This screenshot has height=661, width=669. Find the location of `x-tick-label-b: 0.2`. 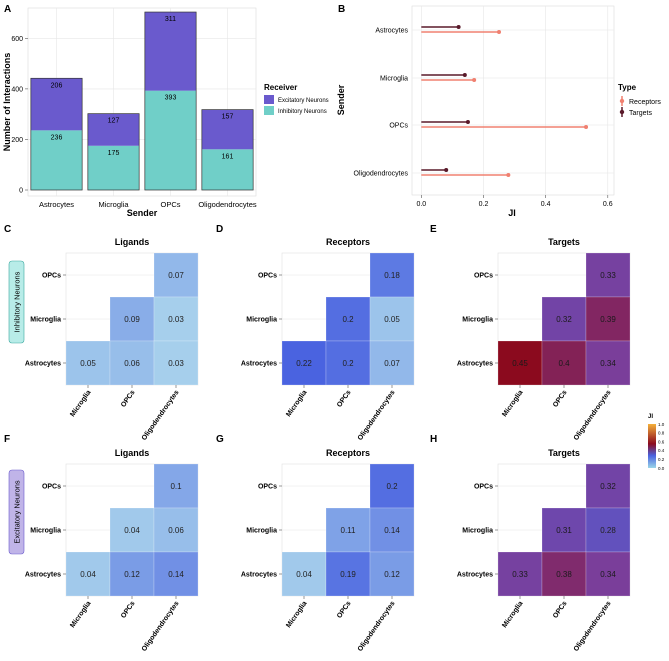

x-tick-label-b: 0.2 is located at coordinates (484, 204).